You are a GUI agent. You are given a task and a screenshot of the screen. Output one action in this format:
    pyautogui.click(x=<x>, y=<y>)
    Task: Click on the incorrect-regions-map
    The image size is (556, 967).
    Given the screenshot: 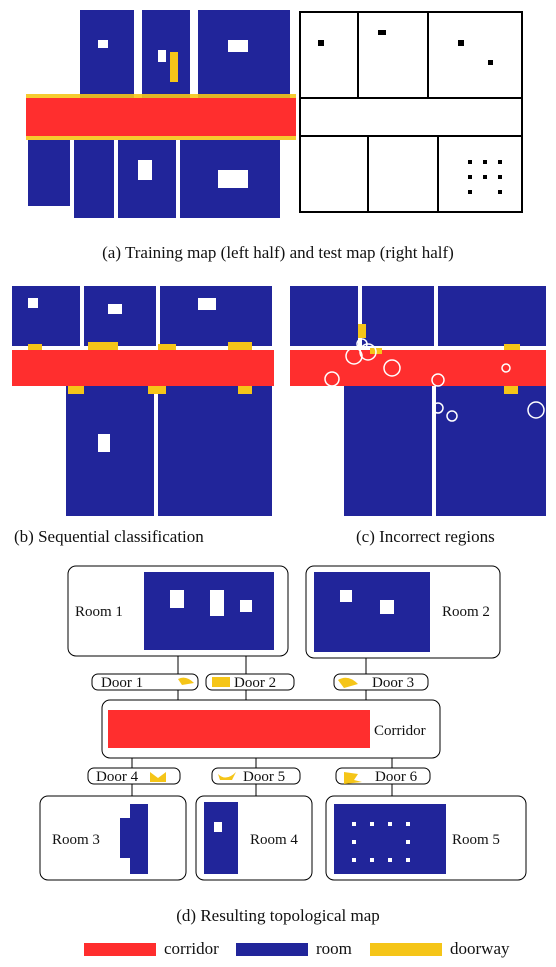 What is the action you would take?
    pyautogui.click(x=418, y=403)
    